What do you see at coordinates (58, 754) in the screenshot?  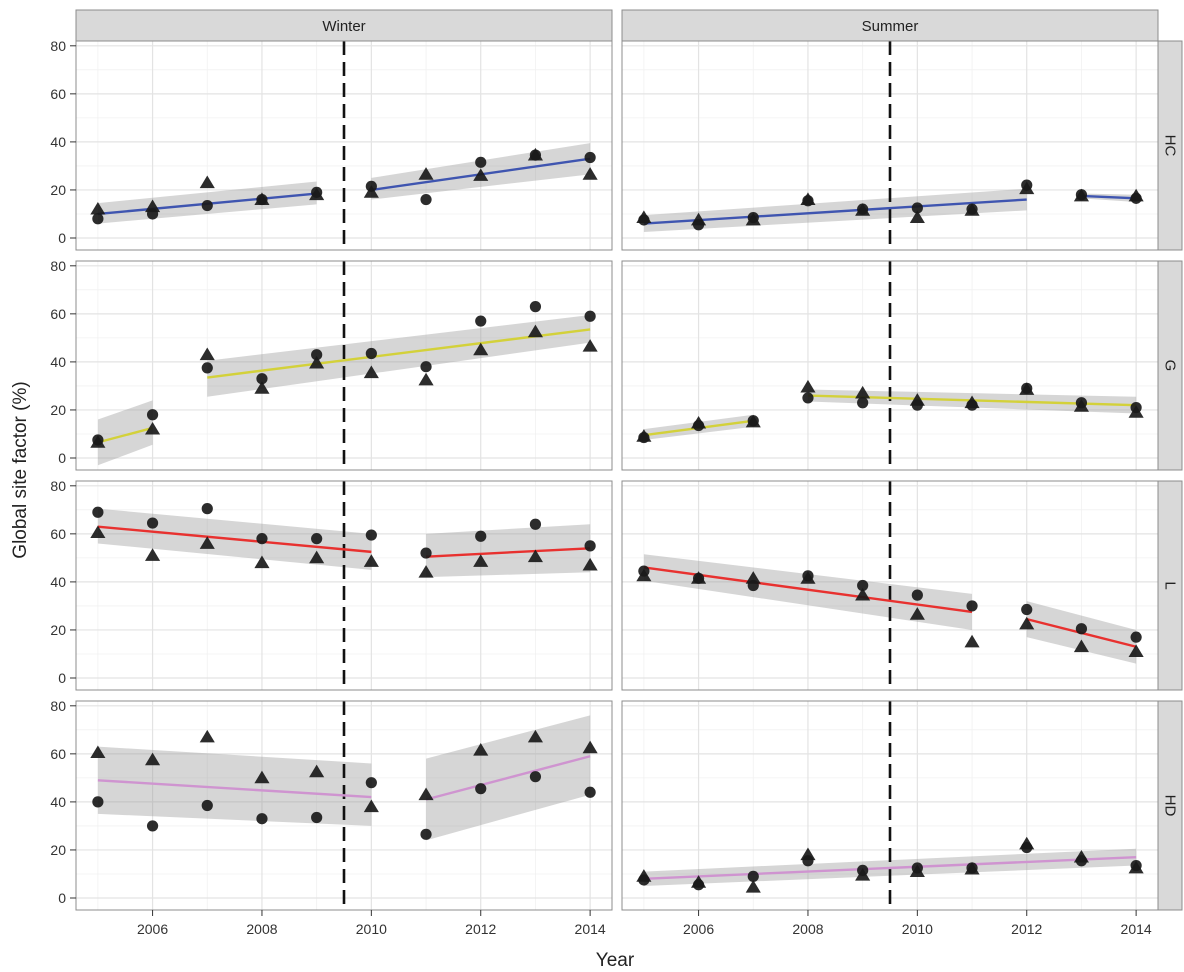 I see `y-tick-label: 60` at bounding box center [58, 754].